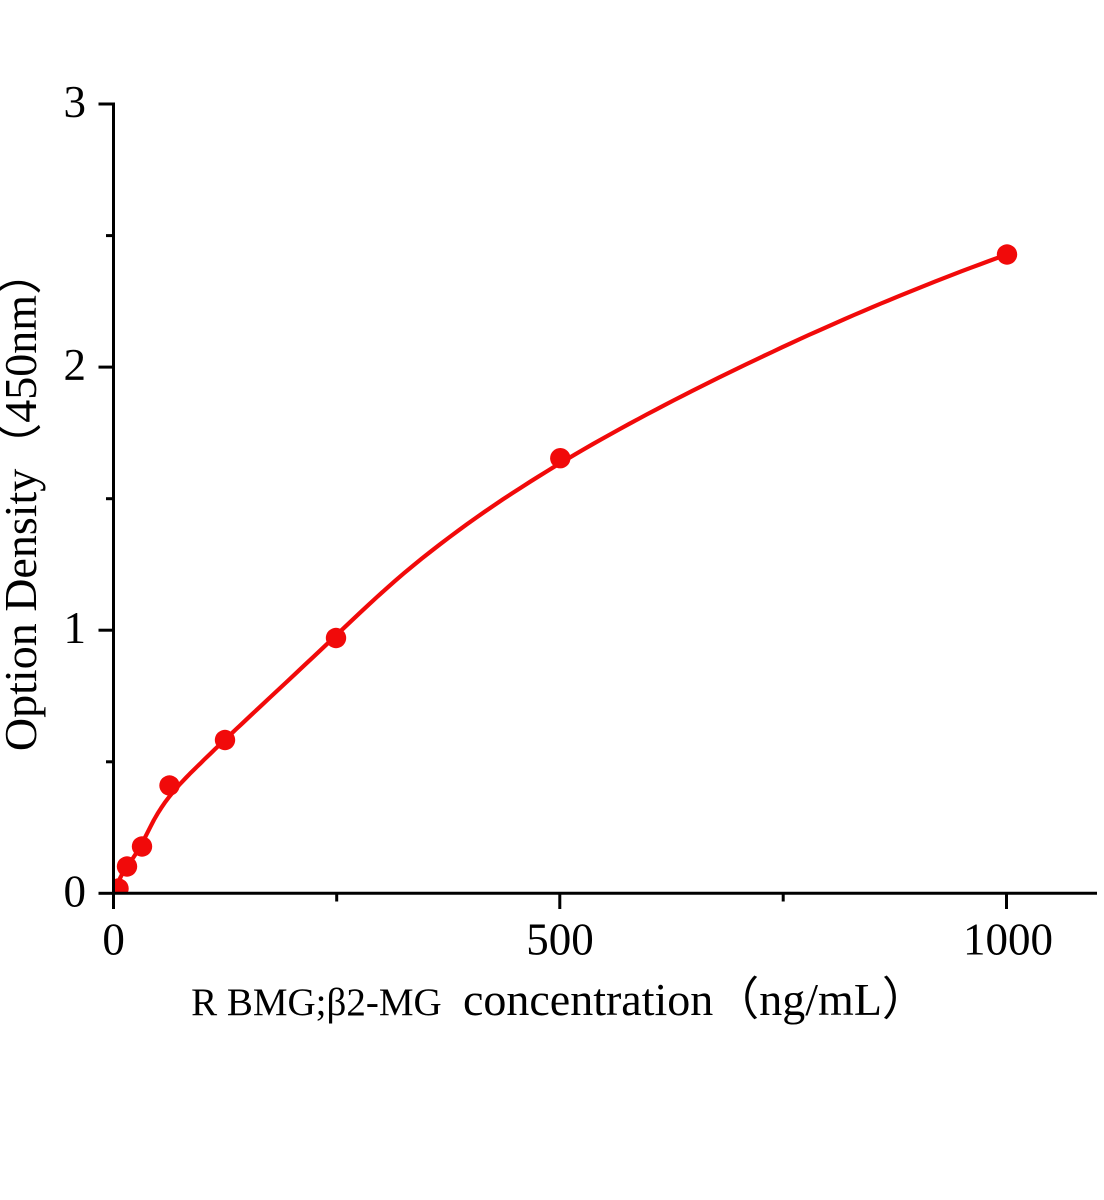  Describe the element at coordinates (75, 365) in the screenshot. I see `svg-text: 2` at that location.